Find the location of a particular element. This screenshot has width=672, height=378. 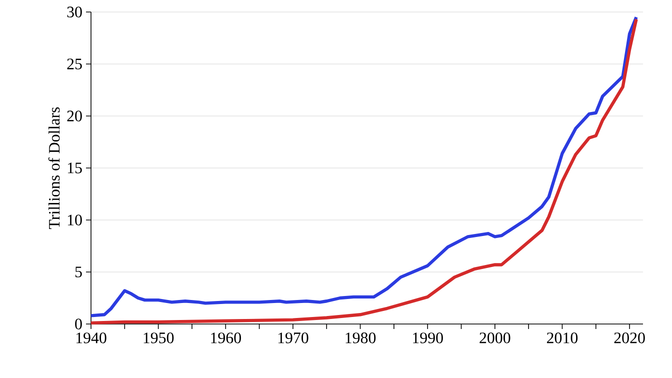

y-tick-label: 0 is located at coordinates (78, 324).